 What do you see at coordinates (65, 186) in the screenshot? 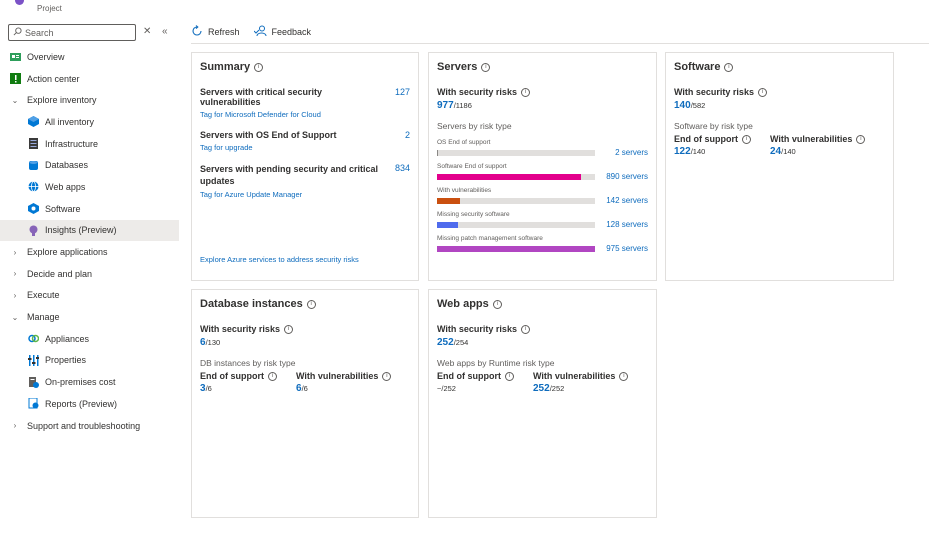
I see `sidebar-item-label: Web apps` at bounding box center [65, 186].